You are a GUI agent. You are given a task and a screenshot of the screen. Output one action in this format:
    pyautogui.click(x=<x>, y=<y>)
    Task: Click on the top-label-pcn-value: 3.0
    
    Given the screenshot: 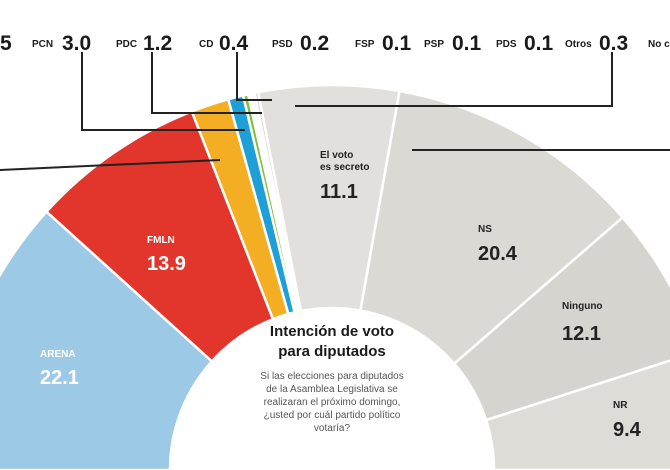 What is the action you would take?
    pyautogui.click(x=76, y=43)
    